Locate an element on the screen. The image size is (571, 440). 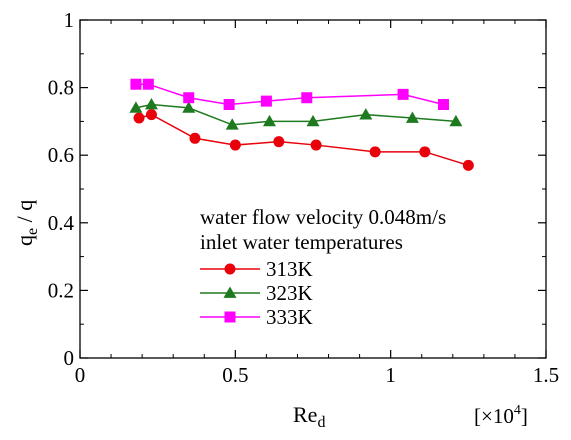
series-323K is located at coordinates (296, 114).